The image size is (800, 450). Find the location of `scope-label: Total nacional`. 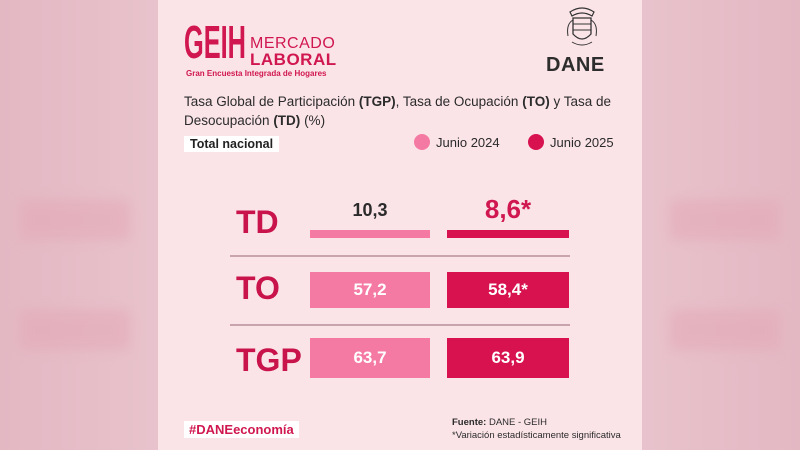

scope-label: Total nacional is located at coordinates (232, 144).